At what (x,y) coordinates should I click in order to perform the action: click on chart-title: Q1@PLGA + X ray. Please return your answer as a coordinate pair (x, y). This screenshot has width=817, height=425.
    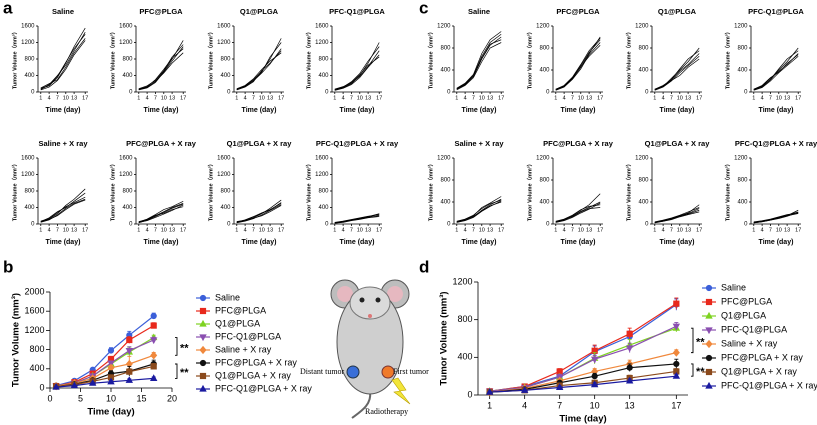
    Looking at the image, I should click on (260, 143).